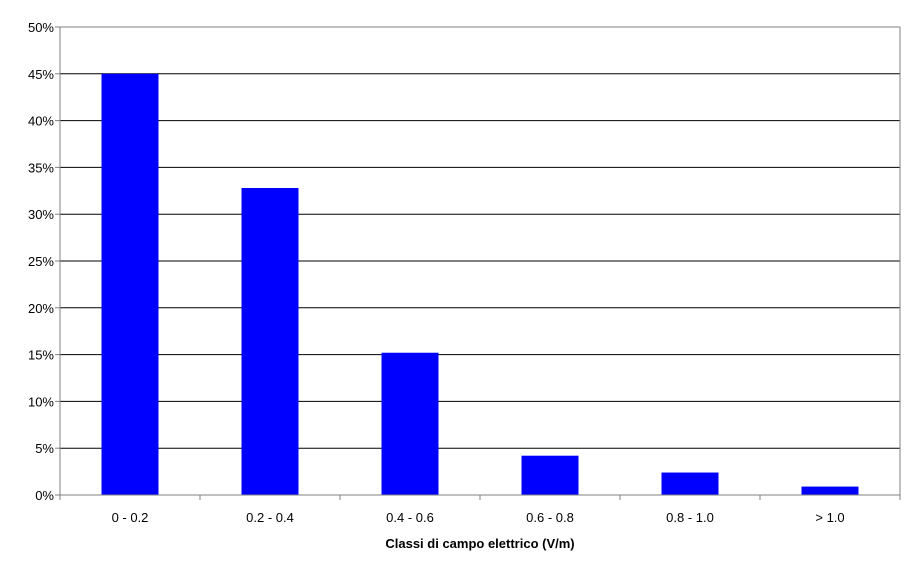 The width and height of the screenshot is (916, 571). I want to click on x-tick-label: 0.4 - 0.6, so click(410, 517).